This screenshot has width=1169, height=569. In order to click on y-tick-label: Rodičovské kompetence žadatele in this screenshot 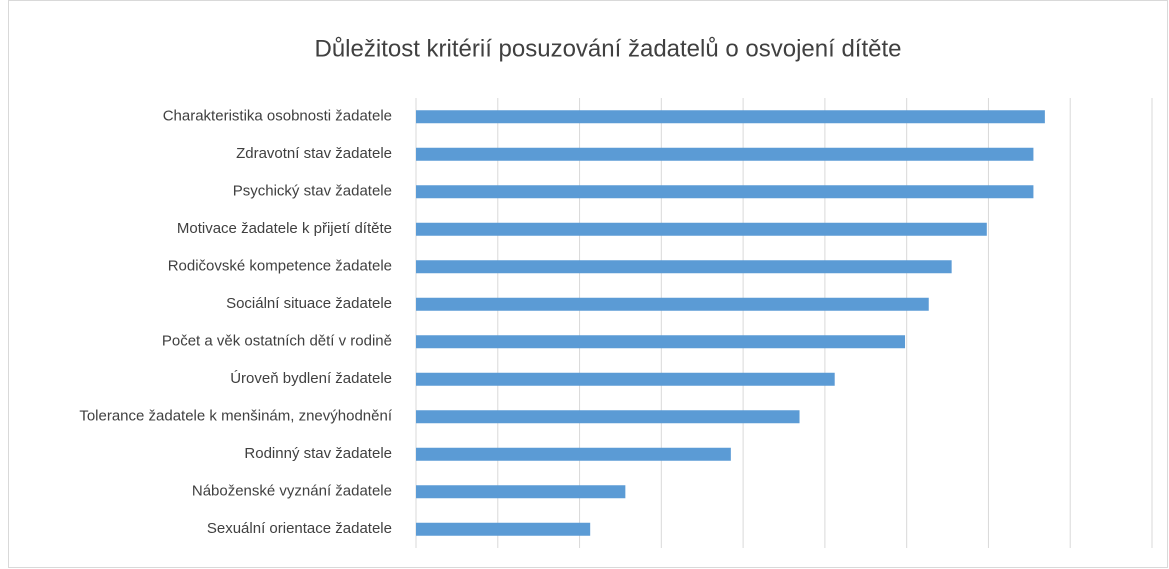, I will do `click(280, 266)`.